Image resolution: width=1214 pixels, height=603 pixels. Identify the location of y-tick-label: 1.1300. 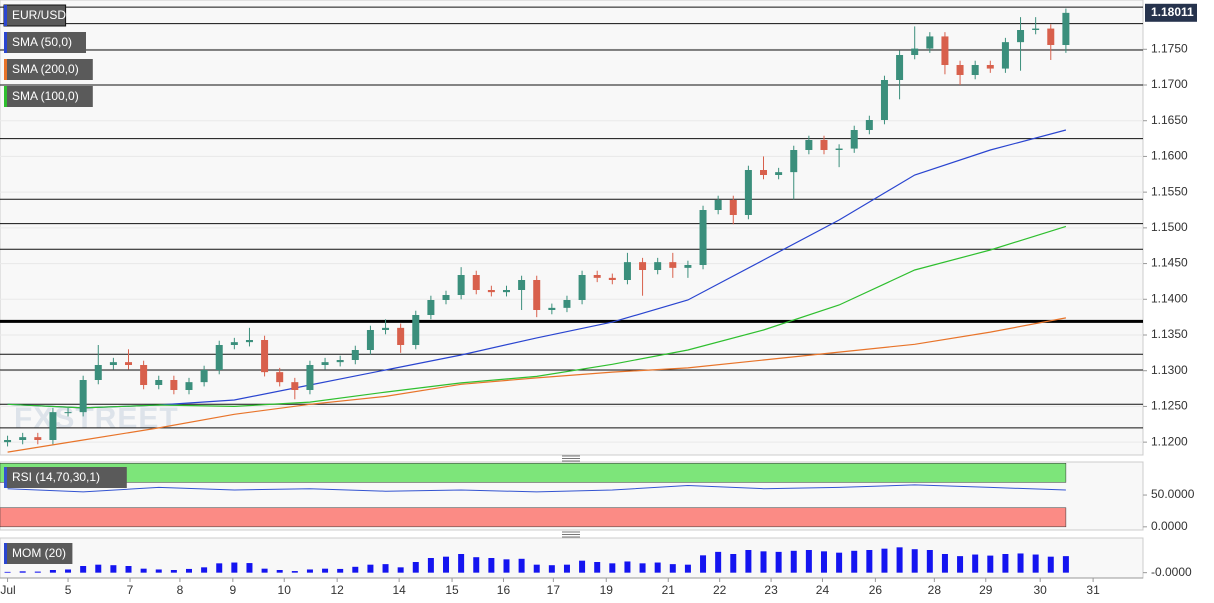
(1169, 370).